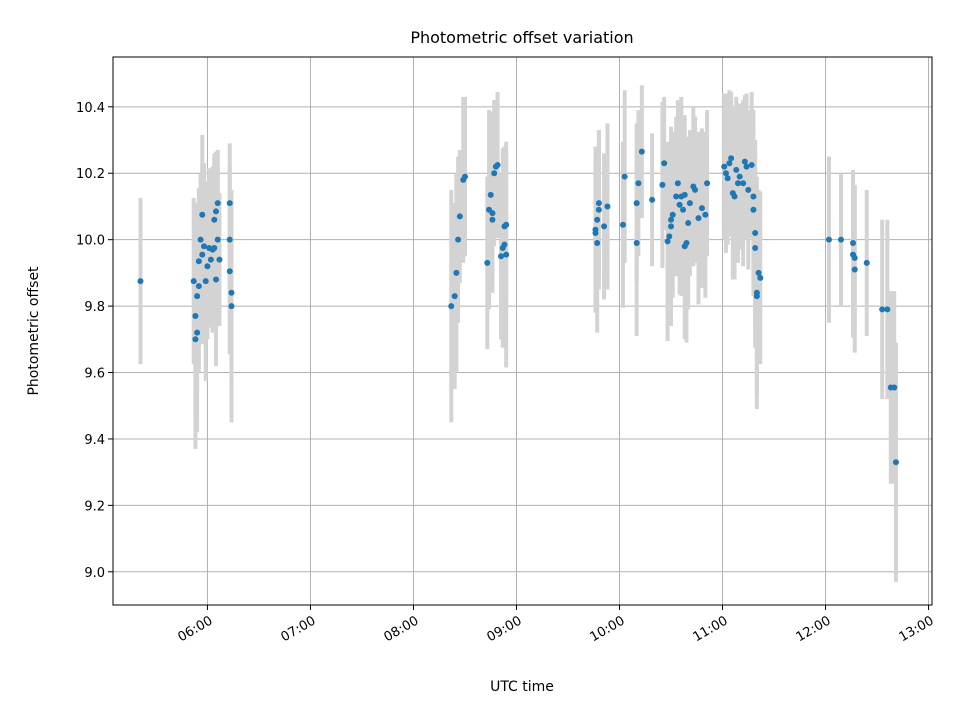 Image resolution: width=960 pixels, height=720 pixels. What do you see at coordinates (90, 241) in the screenshot?
I see `y-tick-label: 10.0` at bounding box center [90, 241].